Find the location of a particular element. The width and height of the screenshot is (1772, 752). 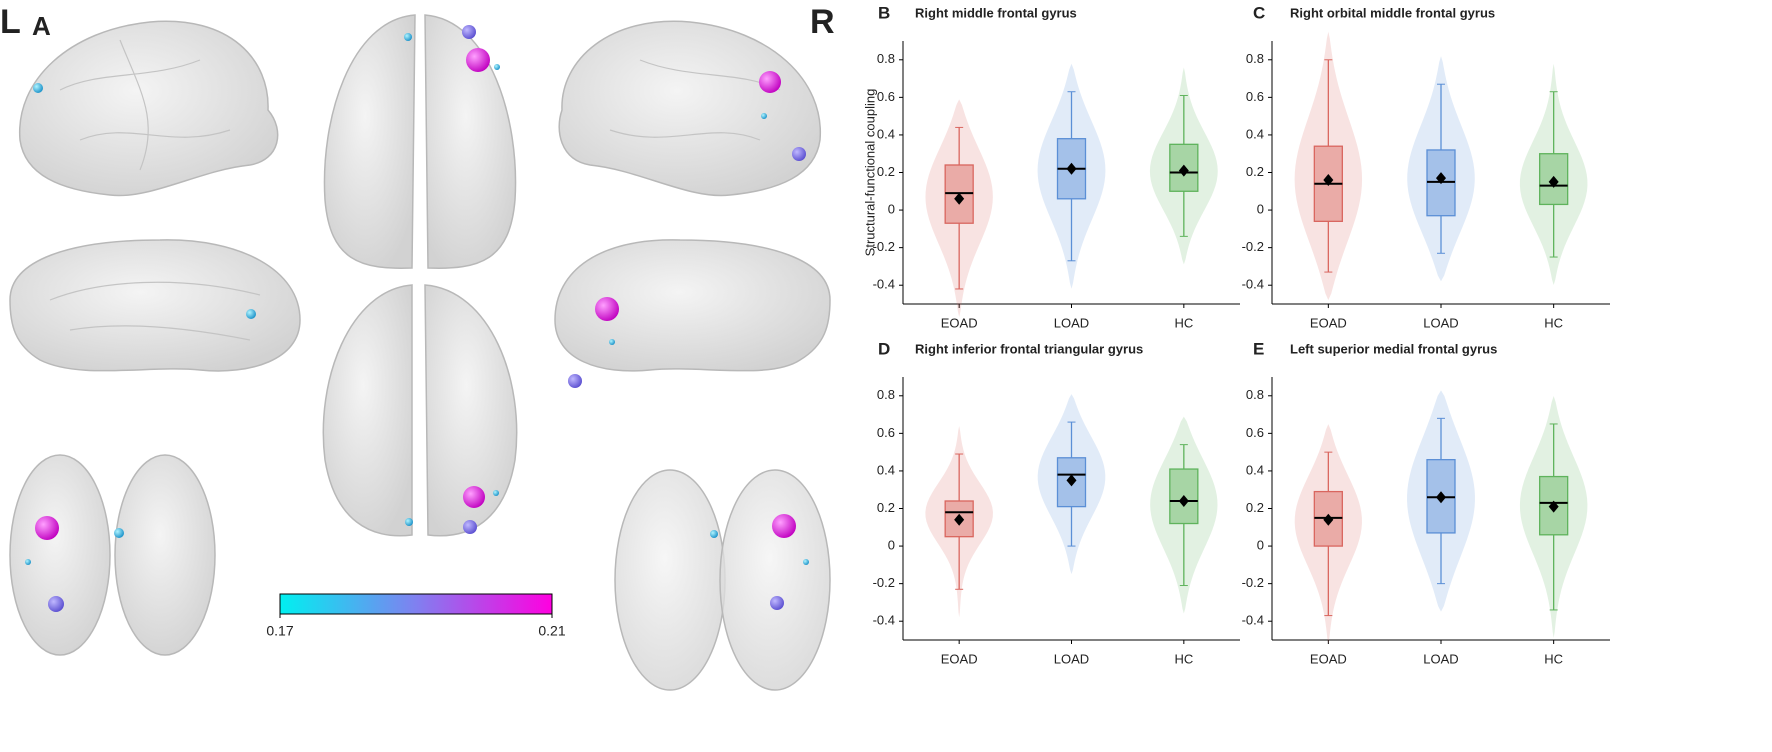

panel-letter: D is located at coordinates (884, 348).